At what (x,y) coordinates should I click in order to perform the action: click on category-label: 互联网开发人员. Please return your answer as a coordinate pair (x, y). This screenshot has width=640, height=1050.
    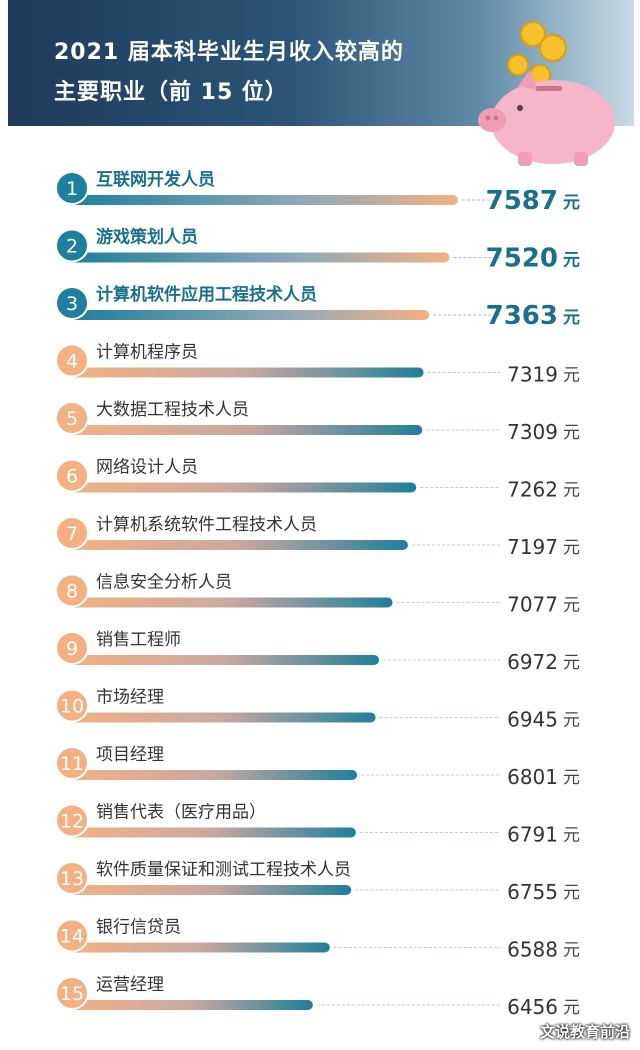
    Looking at the image, I should click on (155, 179).